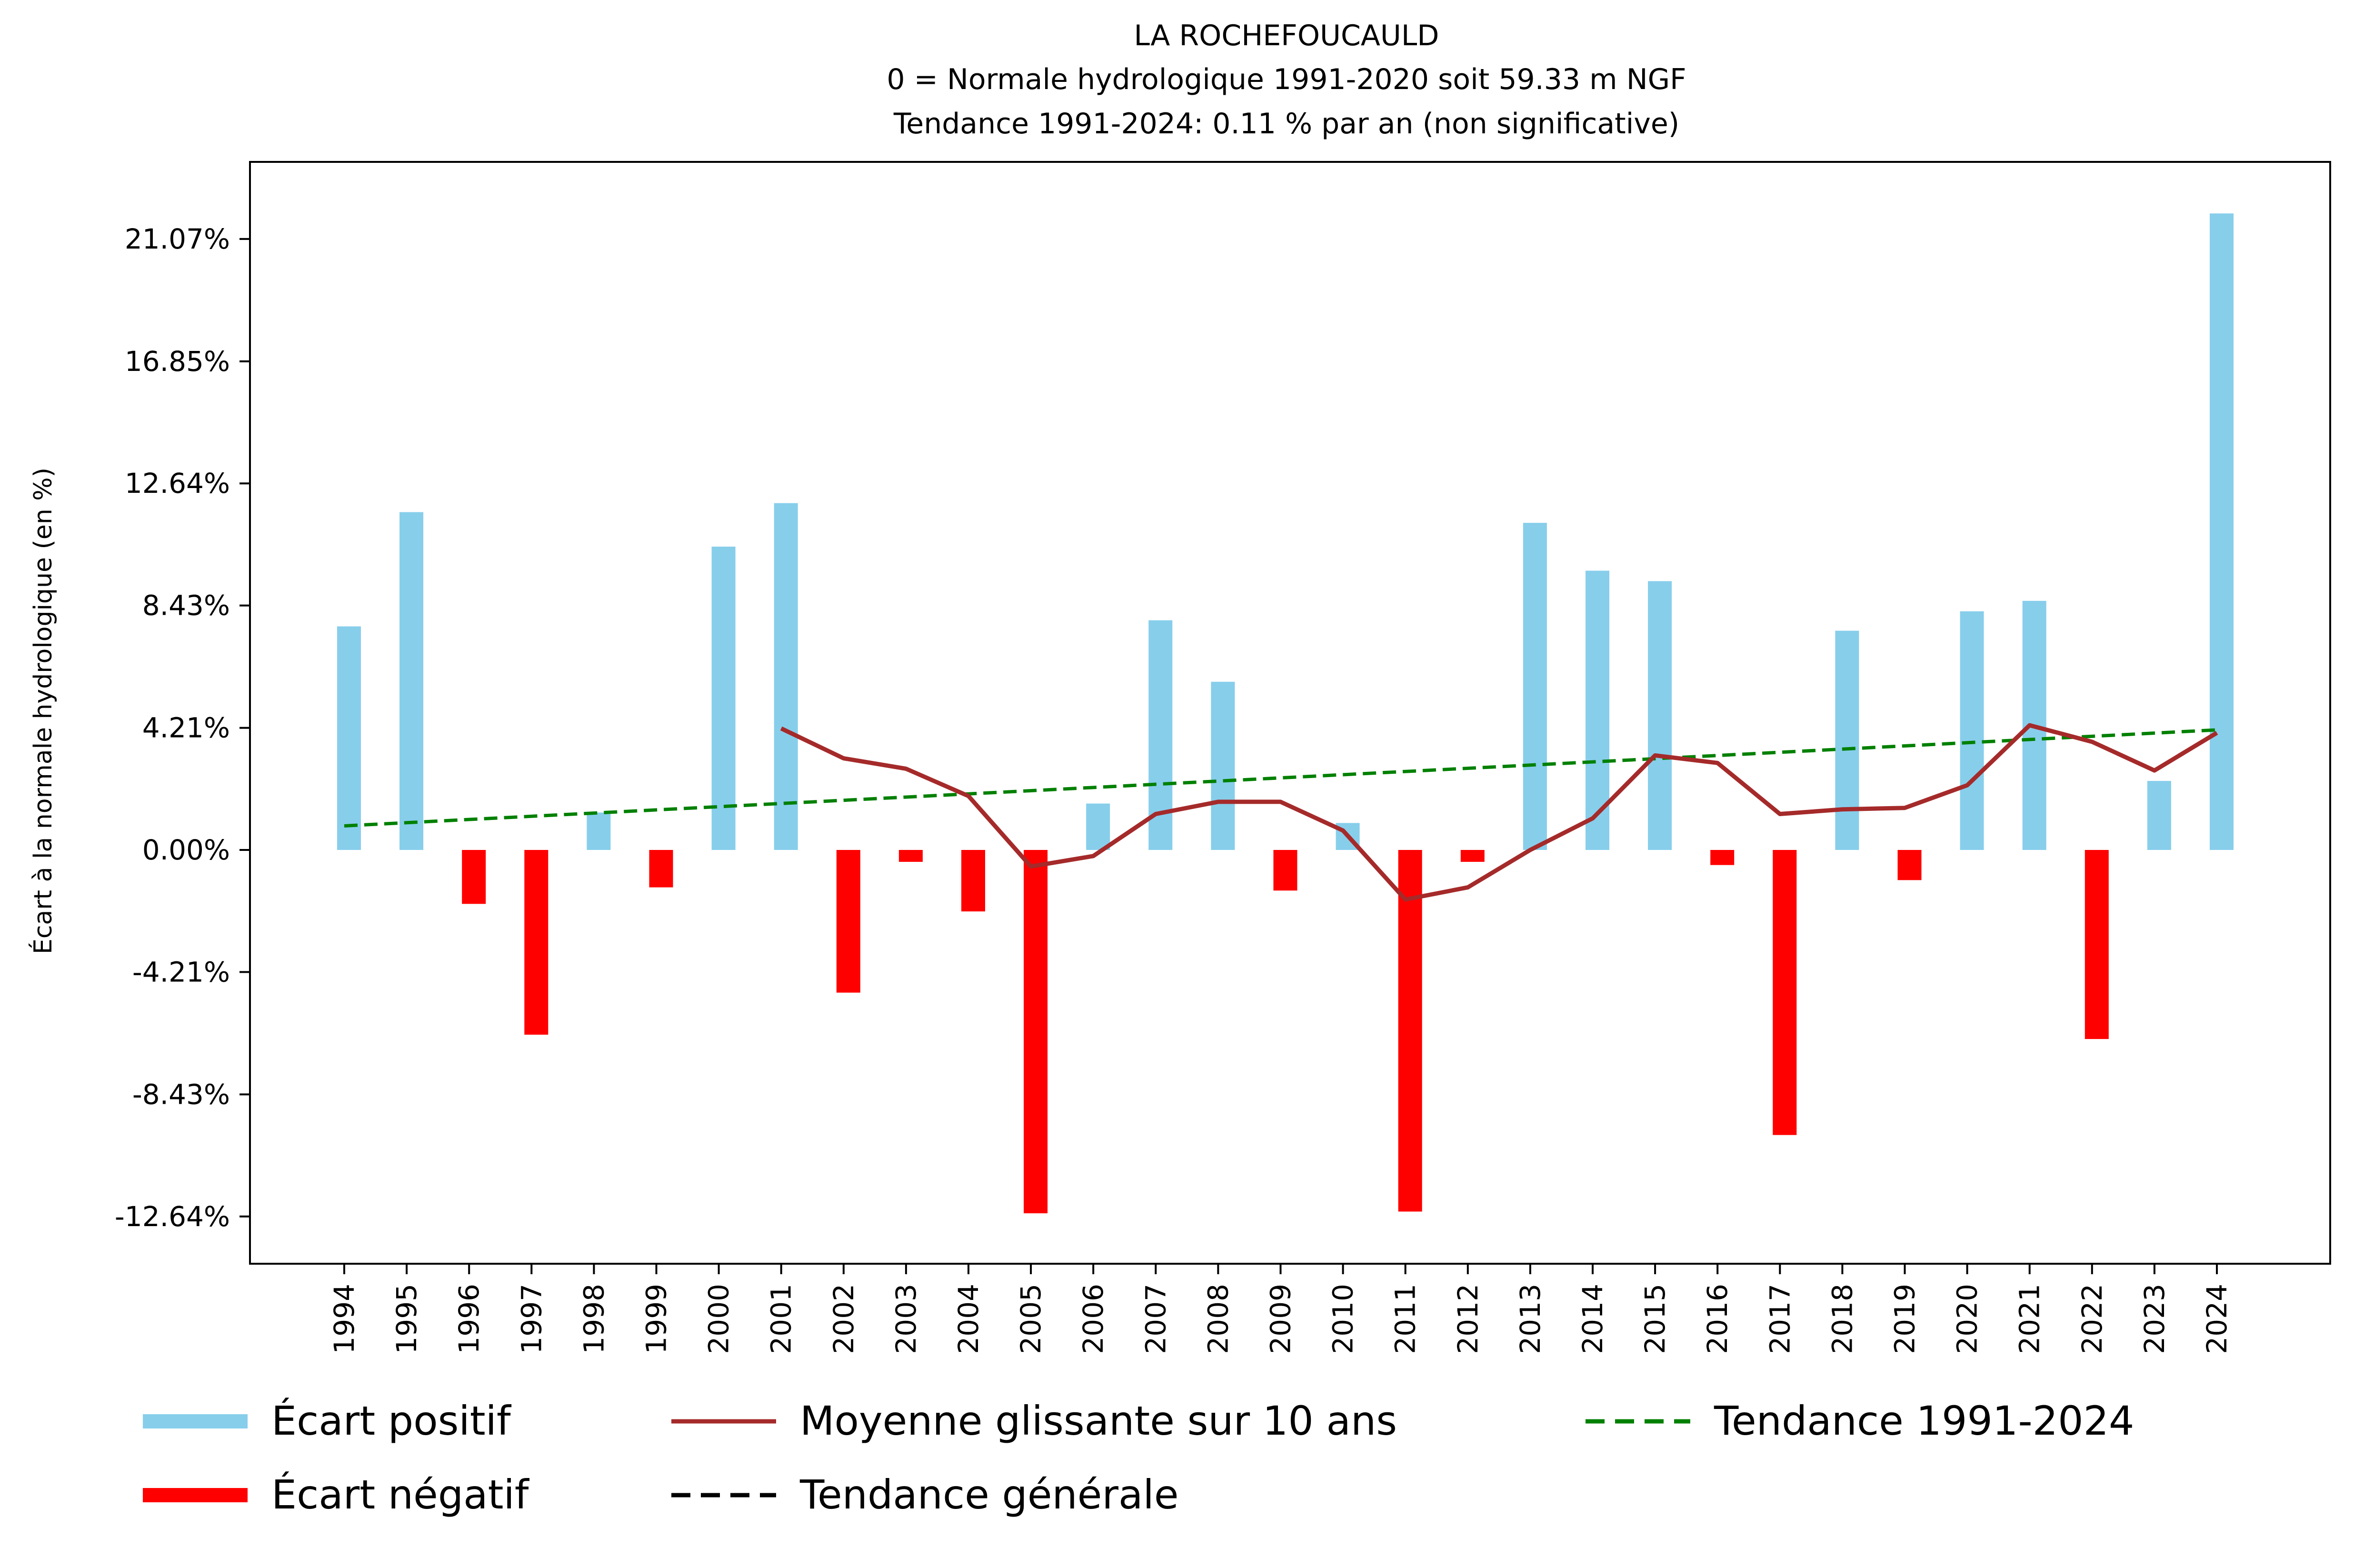 The width and height of the screenshot is (2354, 1568). Describe the element at coordinates (906, 1319) in the screenshot. I see `x-tick-label: 2003` at that location.